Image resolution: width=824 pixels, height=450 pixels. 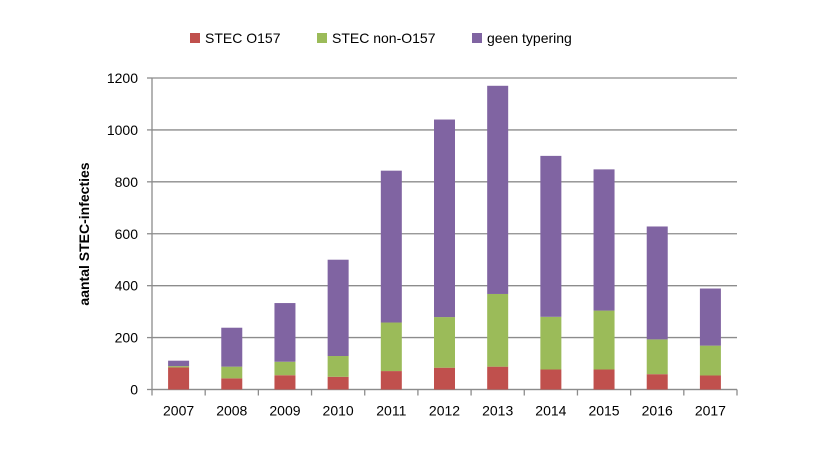 I want to click on x-tick-label: 2013, so click(x=497, y=411).